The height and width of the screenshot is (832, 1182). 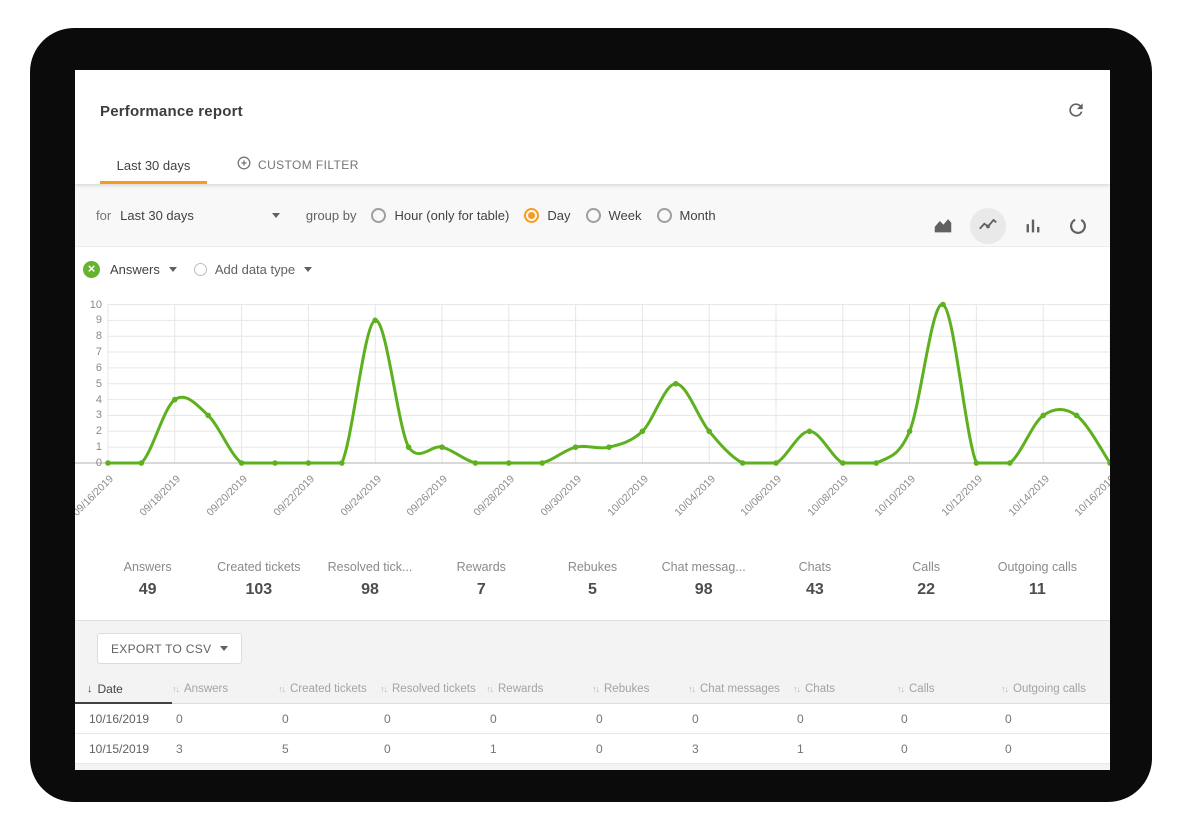 I want to click on table-row: 10/16/2019 0 0 0 0 0 0 0 0 0, so click(x=592, y=719).